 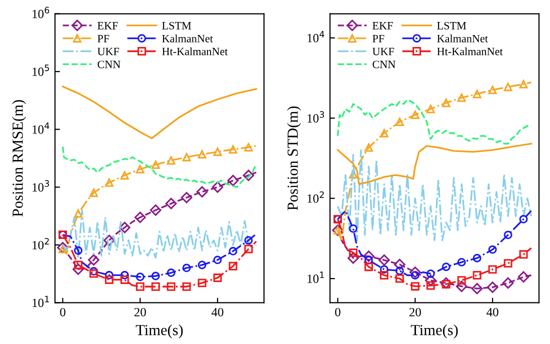 I want to click on y-axis-title: Position RMSE(m), so click(x=19, y=158).